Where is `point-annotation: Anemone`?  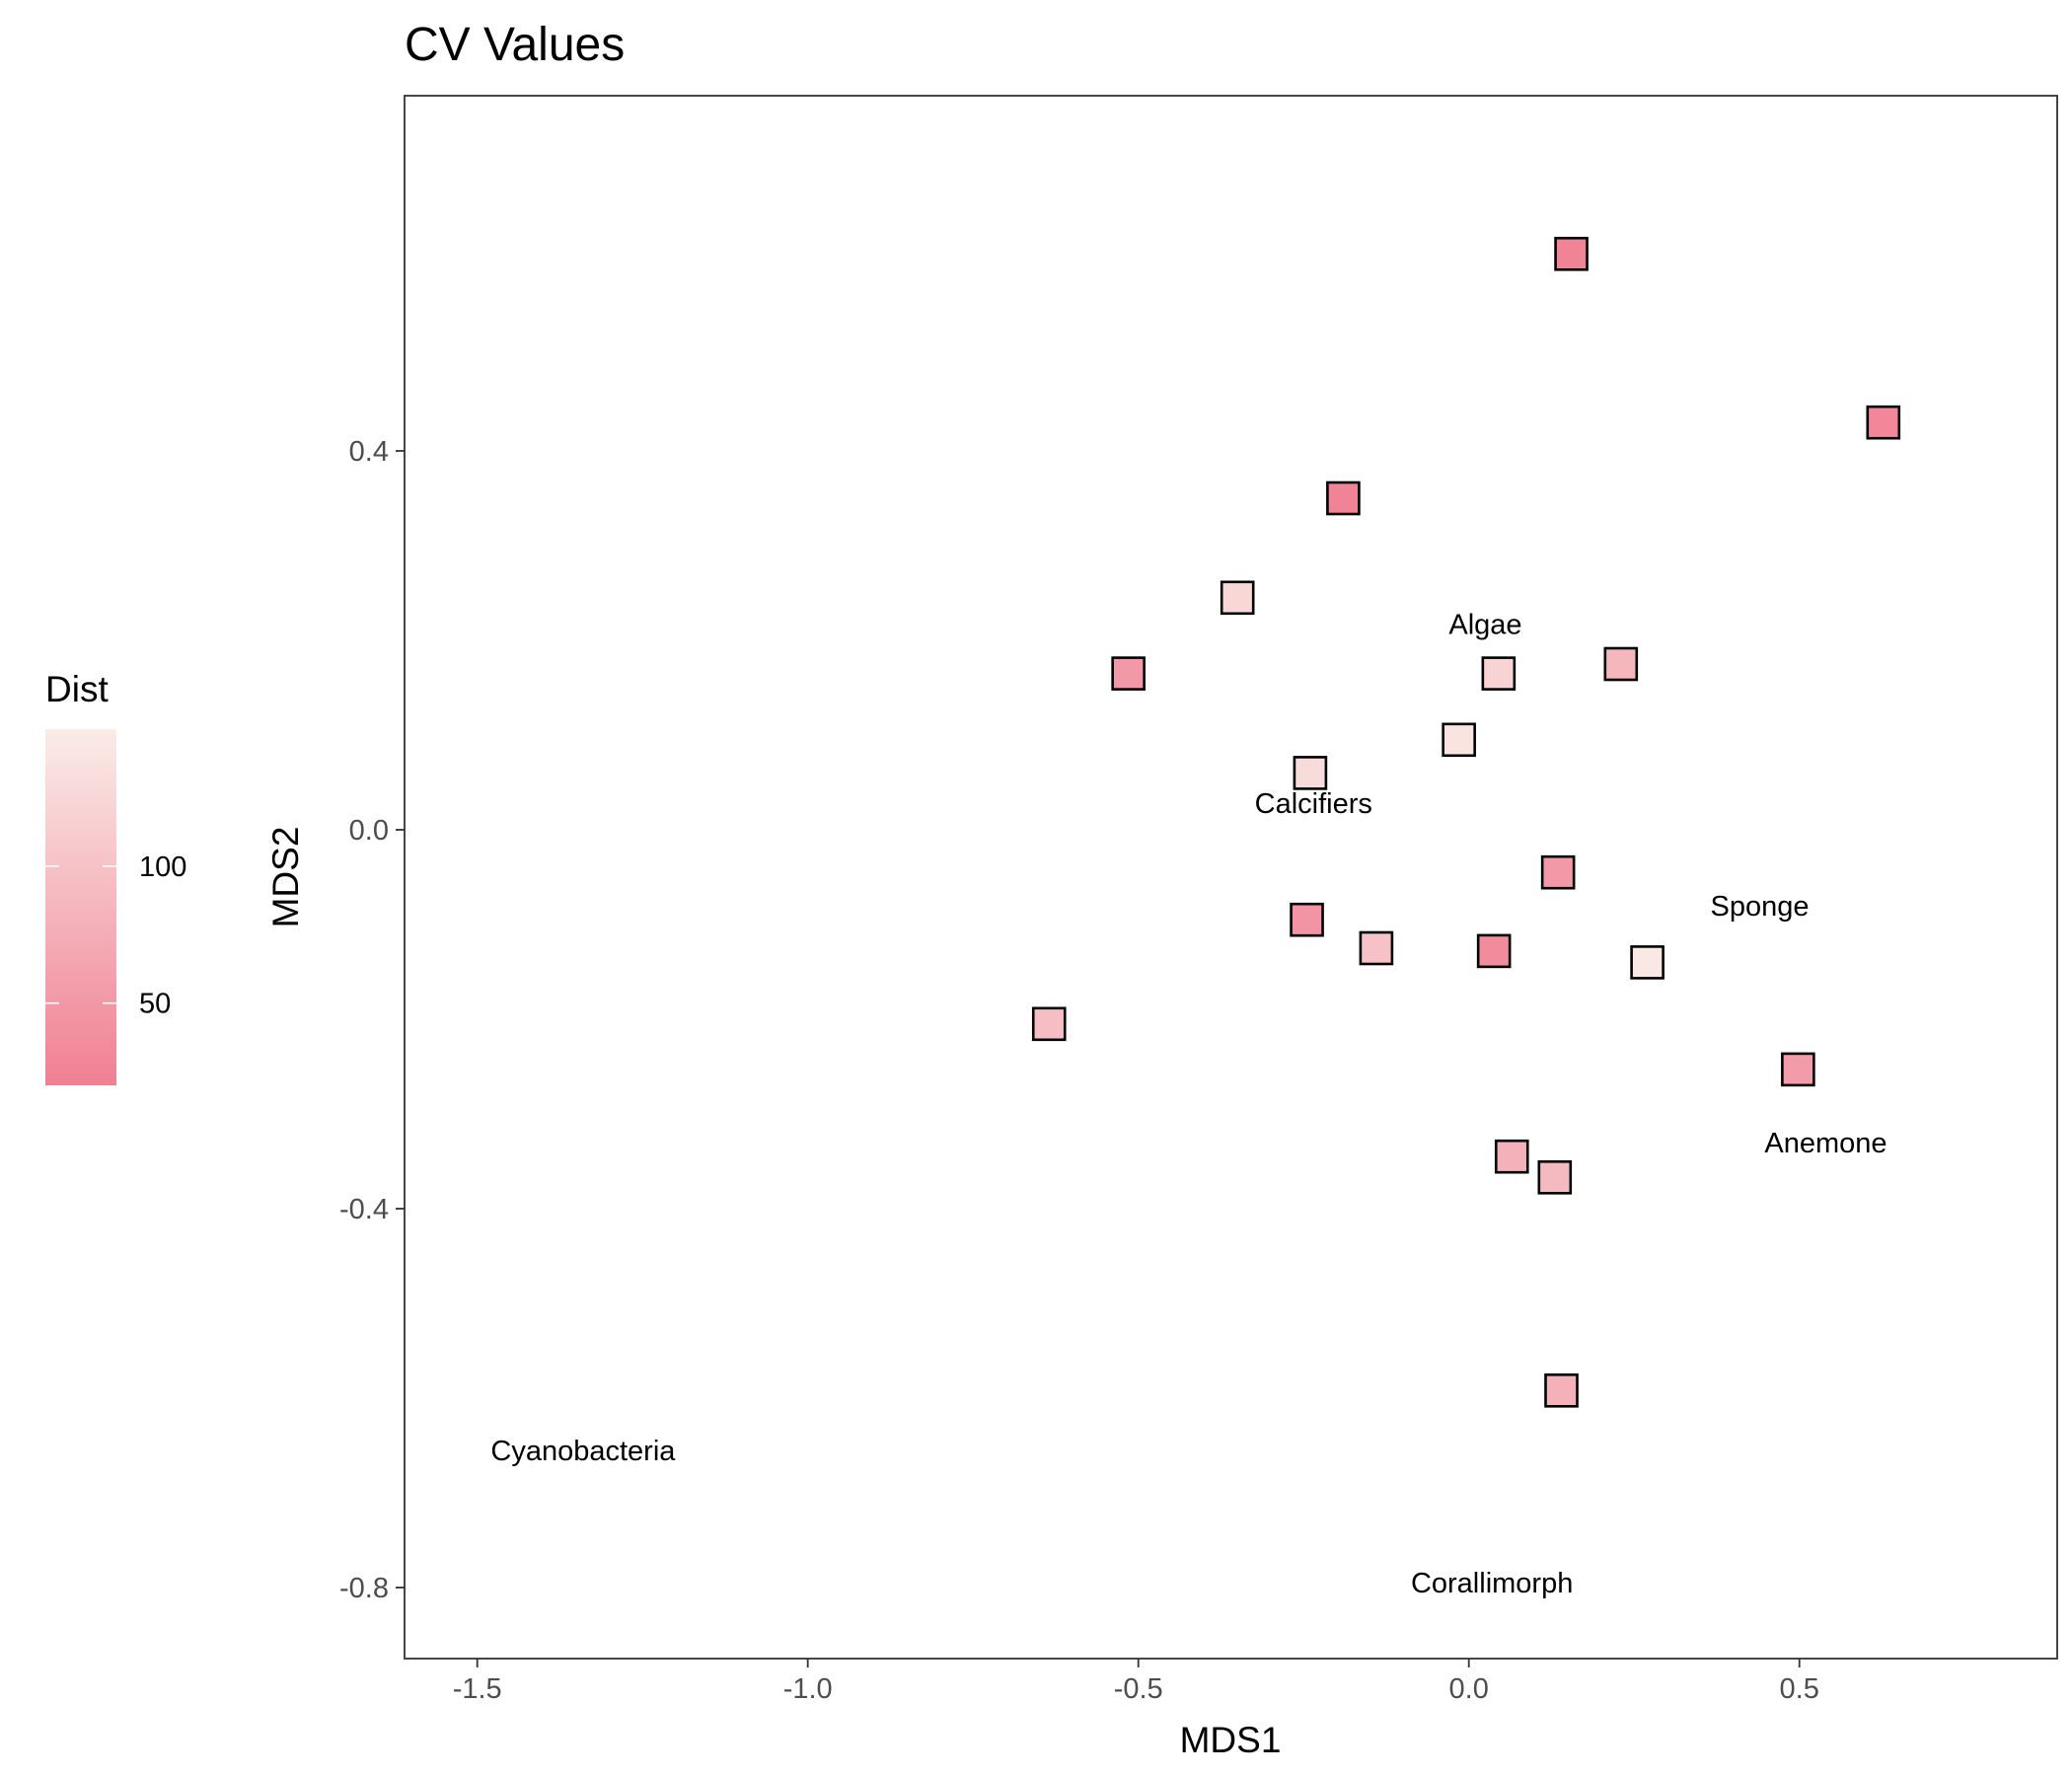
point-annotation: Anemone is located at coordinates (1825, 1143).